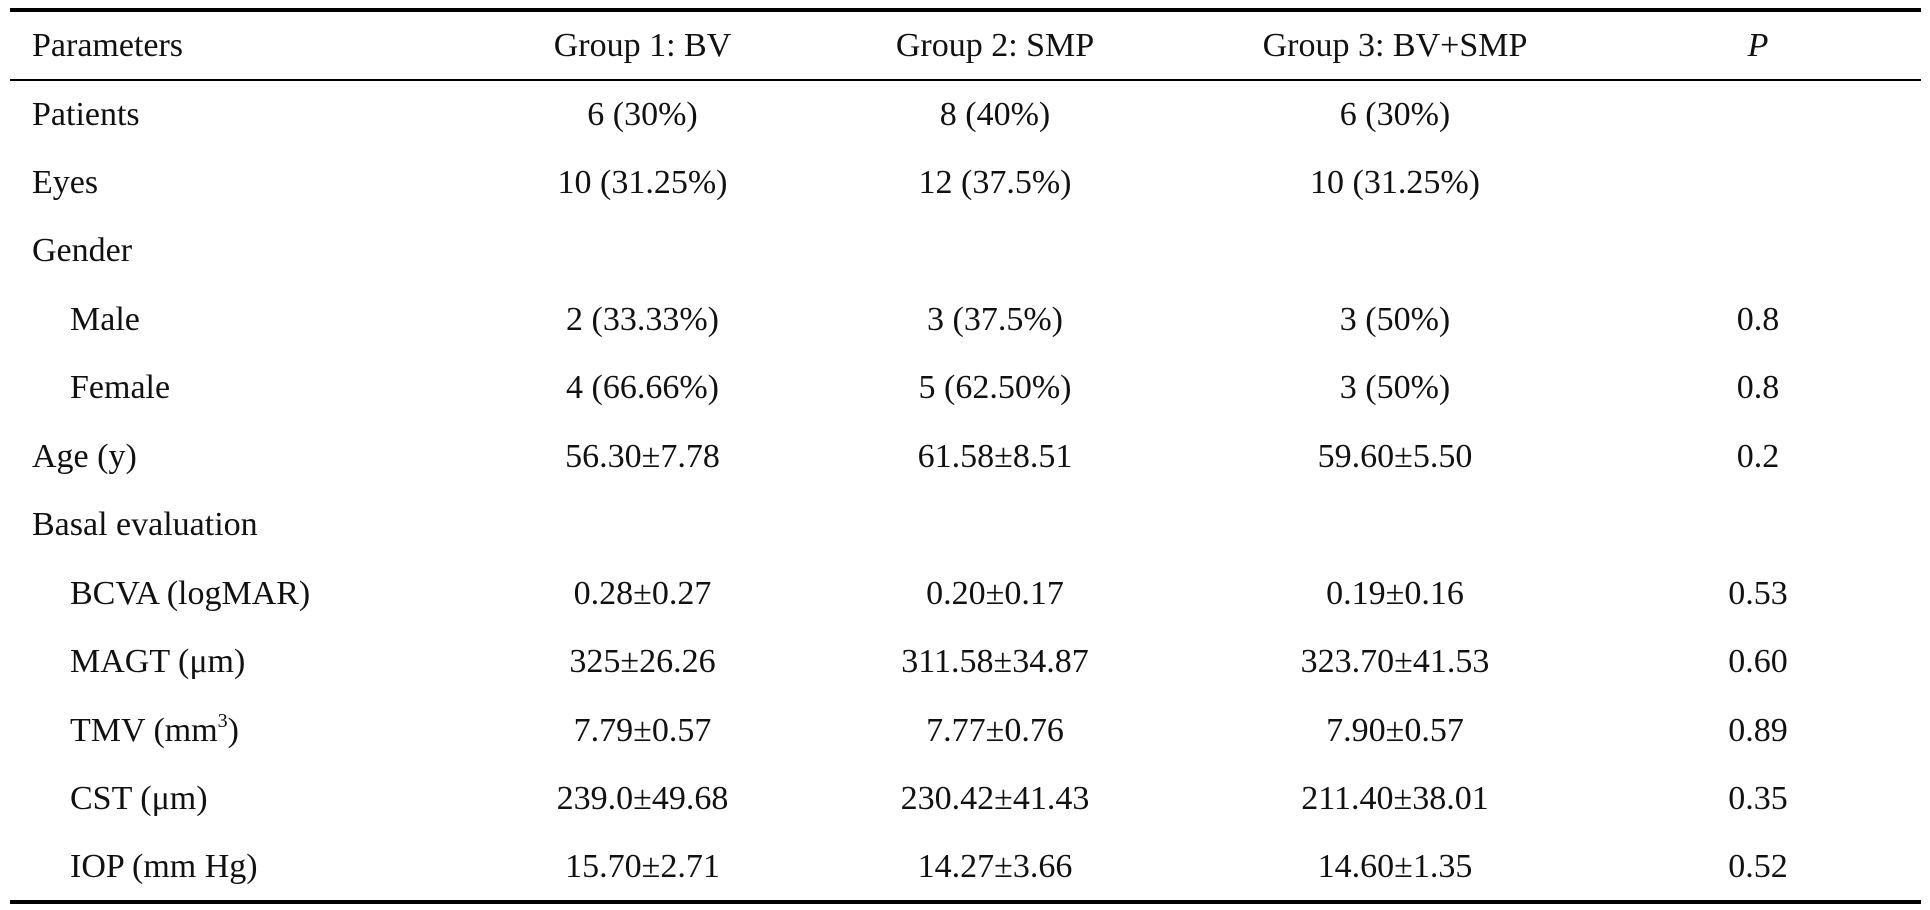  I want to click on row-label: BCVA (logMAR), so click(190, 593).